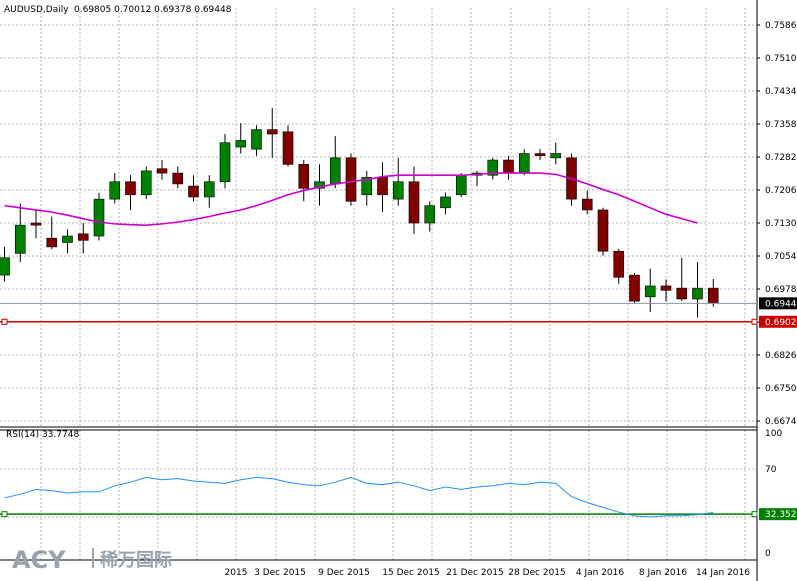 This screenshot has width=797, height=581. I want to click on chart-symbol-label: AUDUSD,Daily, so click(36, 10).